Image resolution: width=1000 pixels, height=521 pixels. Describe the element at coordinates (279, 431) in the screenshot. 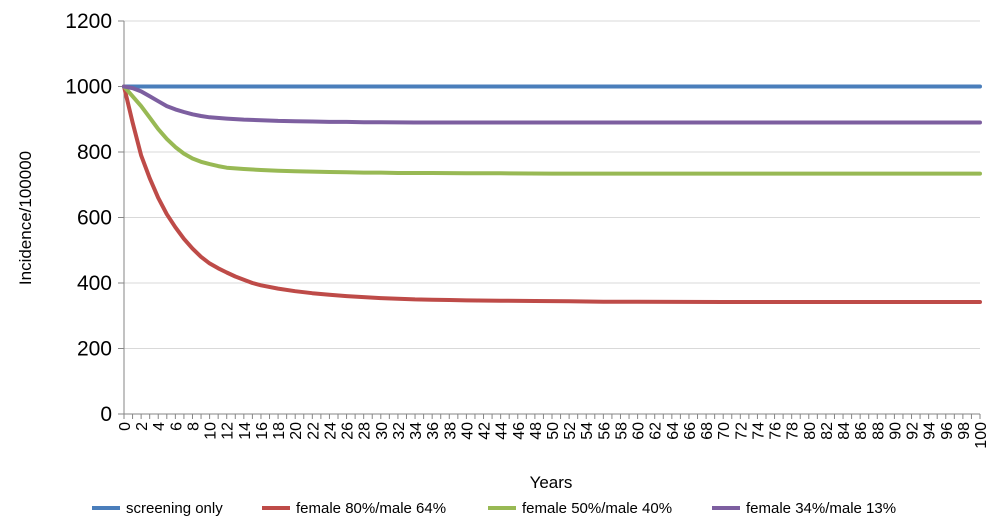

I see `x-tick-label: 18` at that location.